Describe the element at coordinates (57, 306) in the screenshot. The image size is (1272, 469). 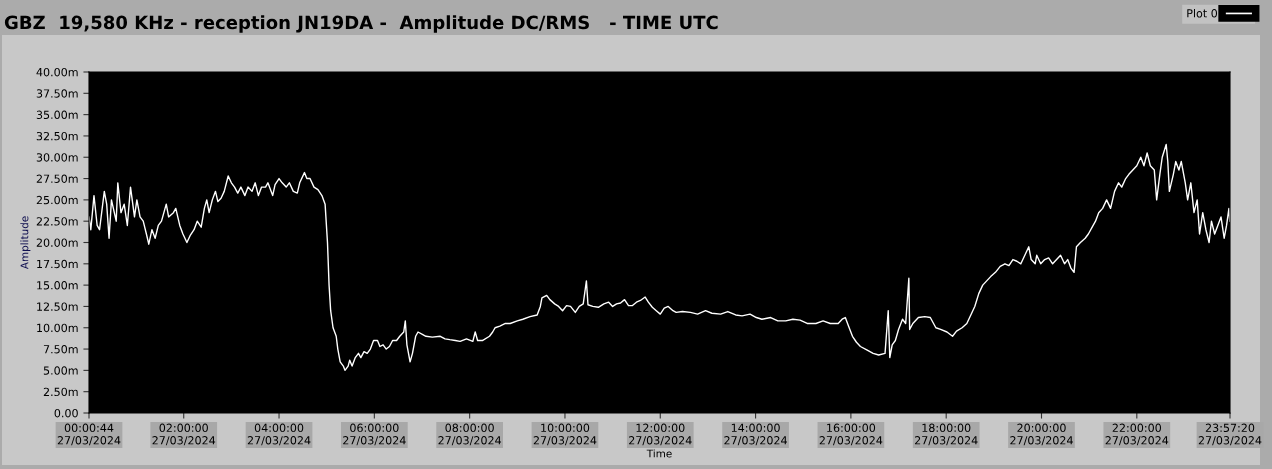
I see `y-tick-label: 12.50m` at that location.